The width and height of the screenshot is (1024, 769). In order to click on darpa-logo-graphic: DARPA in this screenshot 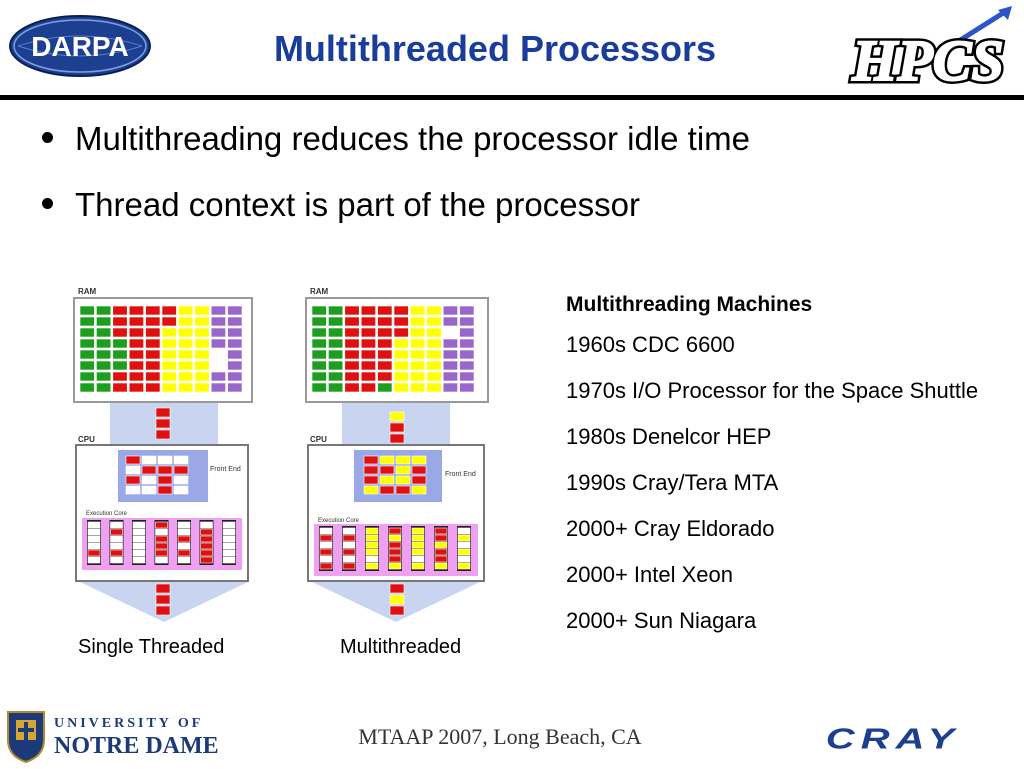, I will do `click(80, 46)`.